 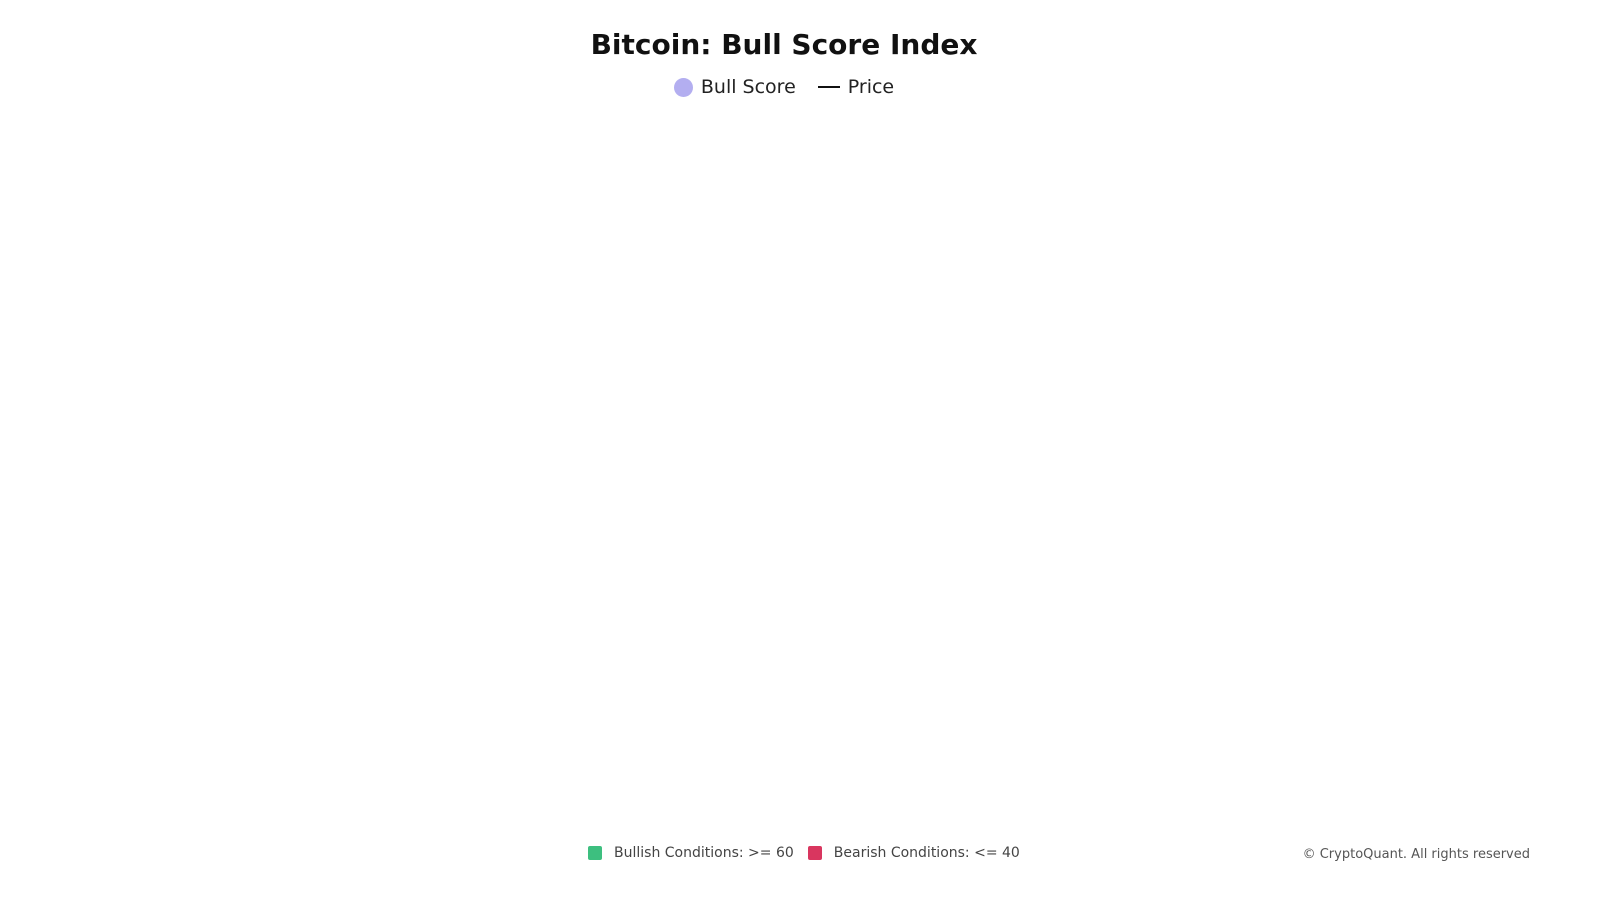 I want to click on x-tick-label: 2023 Jul, so click(x=985, y=828).